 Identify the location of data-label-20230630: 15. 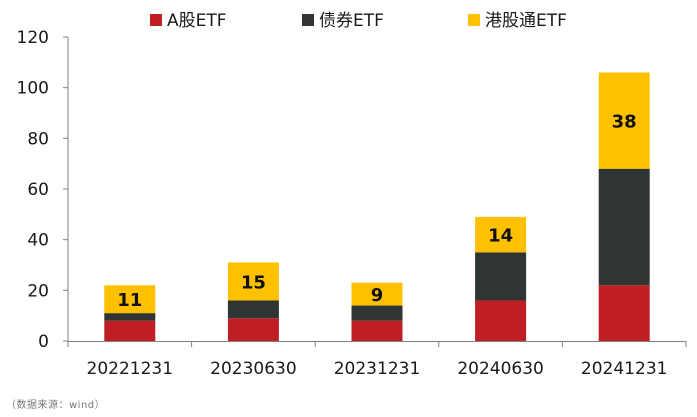
(253, 282).